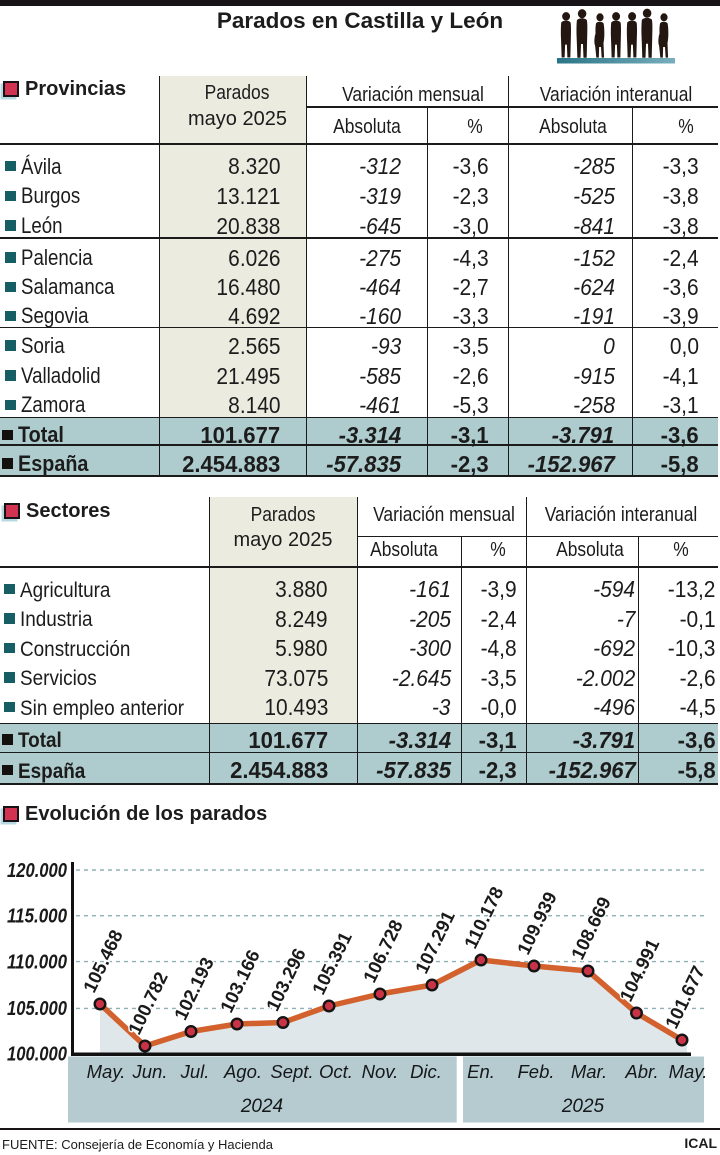  What do you see at coordinates (535, 1071) in the screenshot?
I see `svg-text: Feb.` at bounding box center [535, 1071].